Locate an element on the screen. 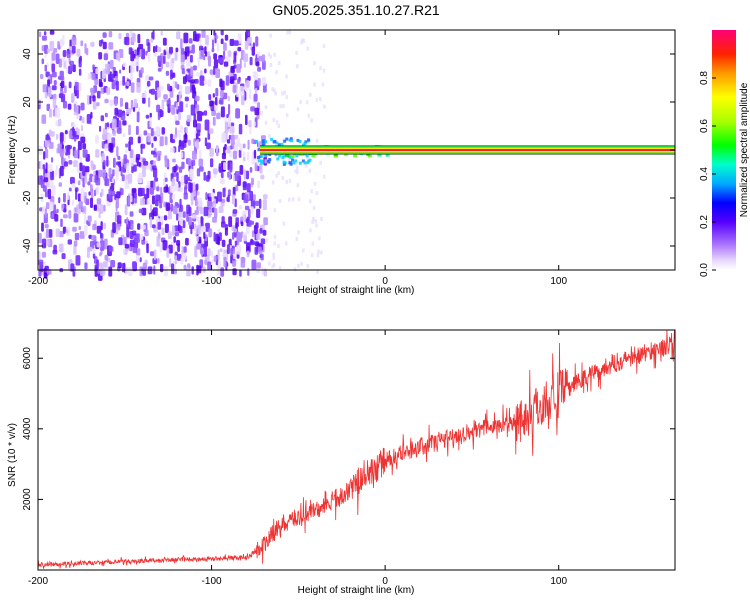  colorbar-tick-label: 0.8 is located at coordinates (704, 78).